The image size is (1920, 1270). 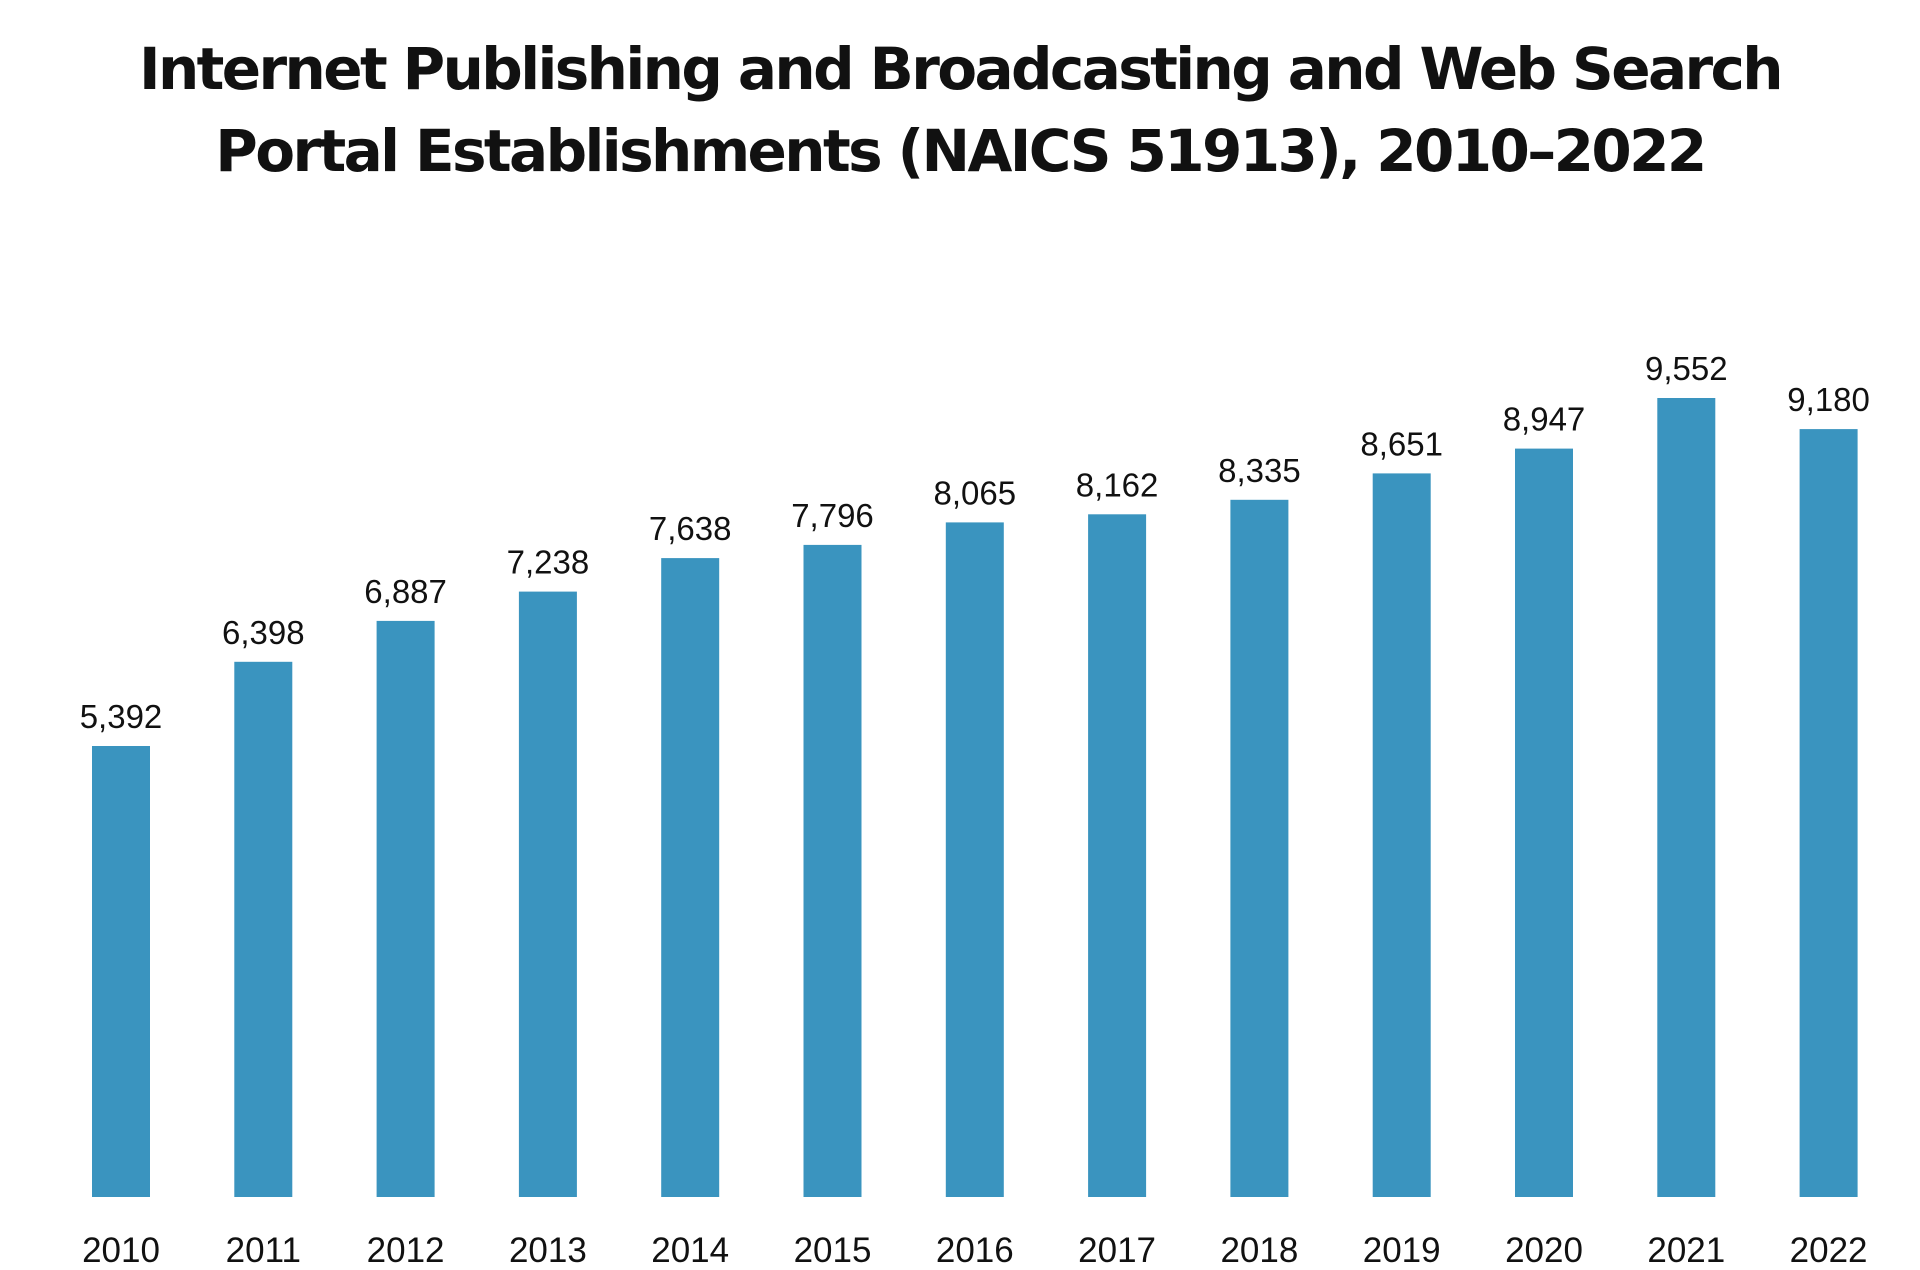 What do you see at coordinates (121, 971) in the screenshot?
I see `bar-2010` at bounding box center [121, 971].